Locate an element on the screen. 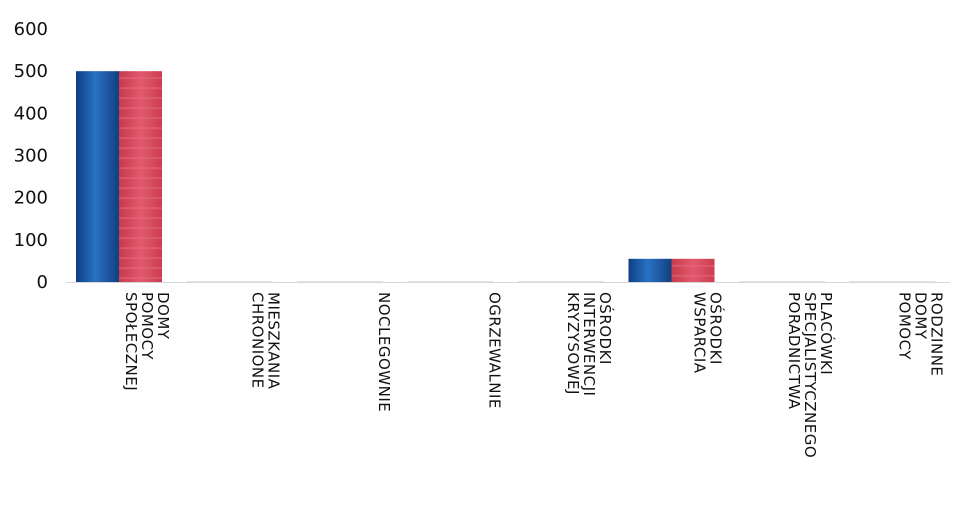 Image resolution: width=962 pixels, height=522 pixels. x-tick-label: INTERWENCJI is located at coordinates (589, 344).